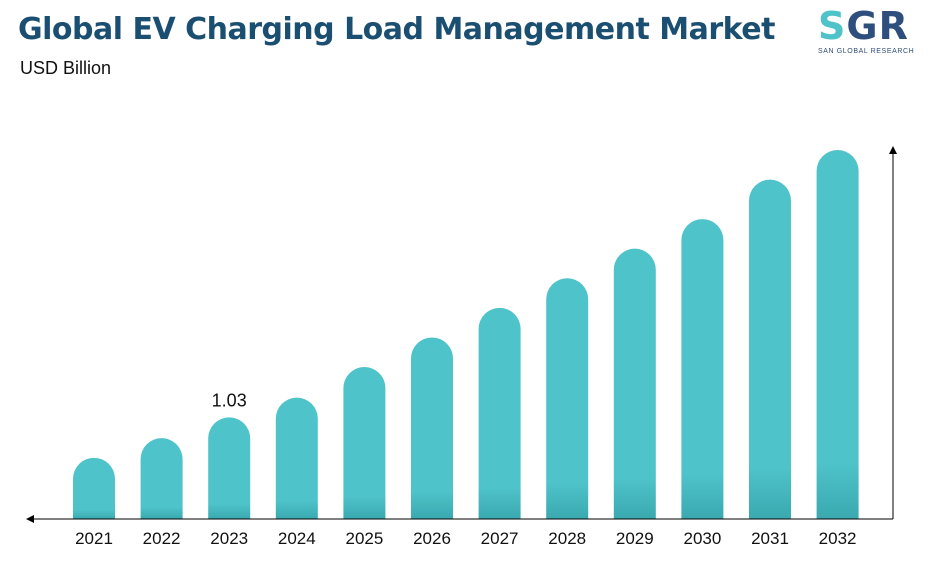 The image size is (928, 568). I want to click on bar-2024, so click(296, 458).